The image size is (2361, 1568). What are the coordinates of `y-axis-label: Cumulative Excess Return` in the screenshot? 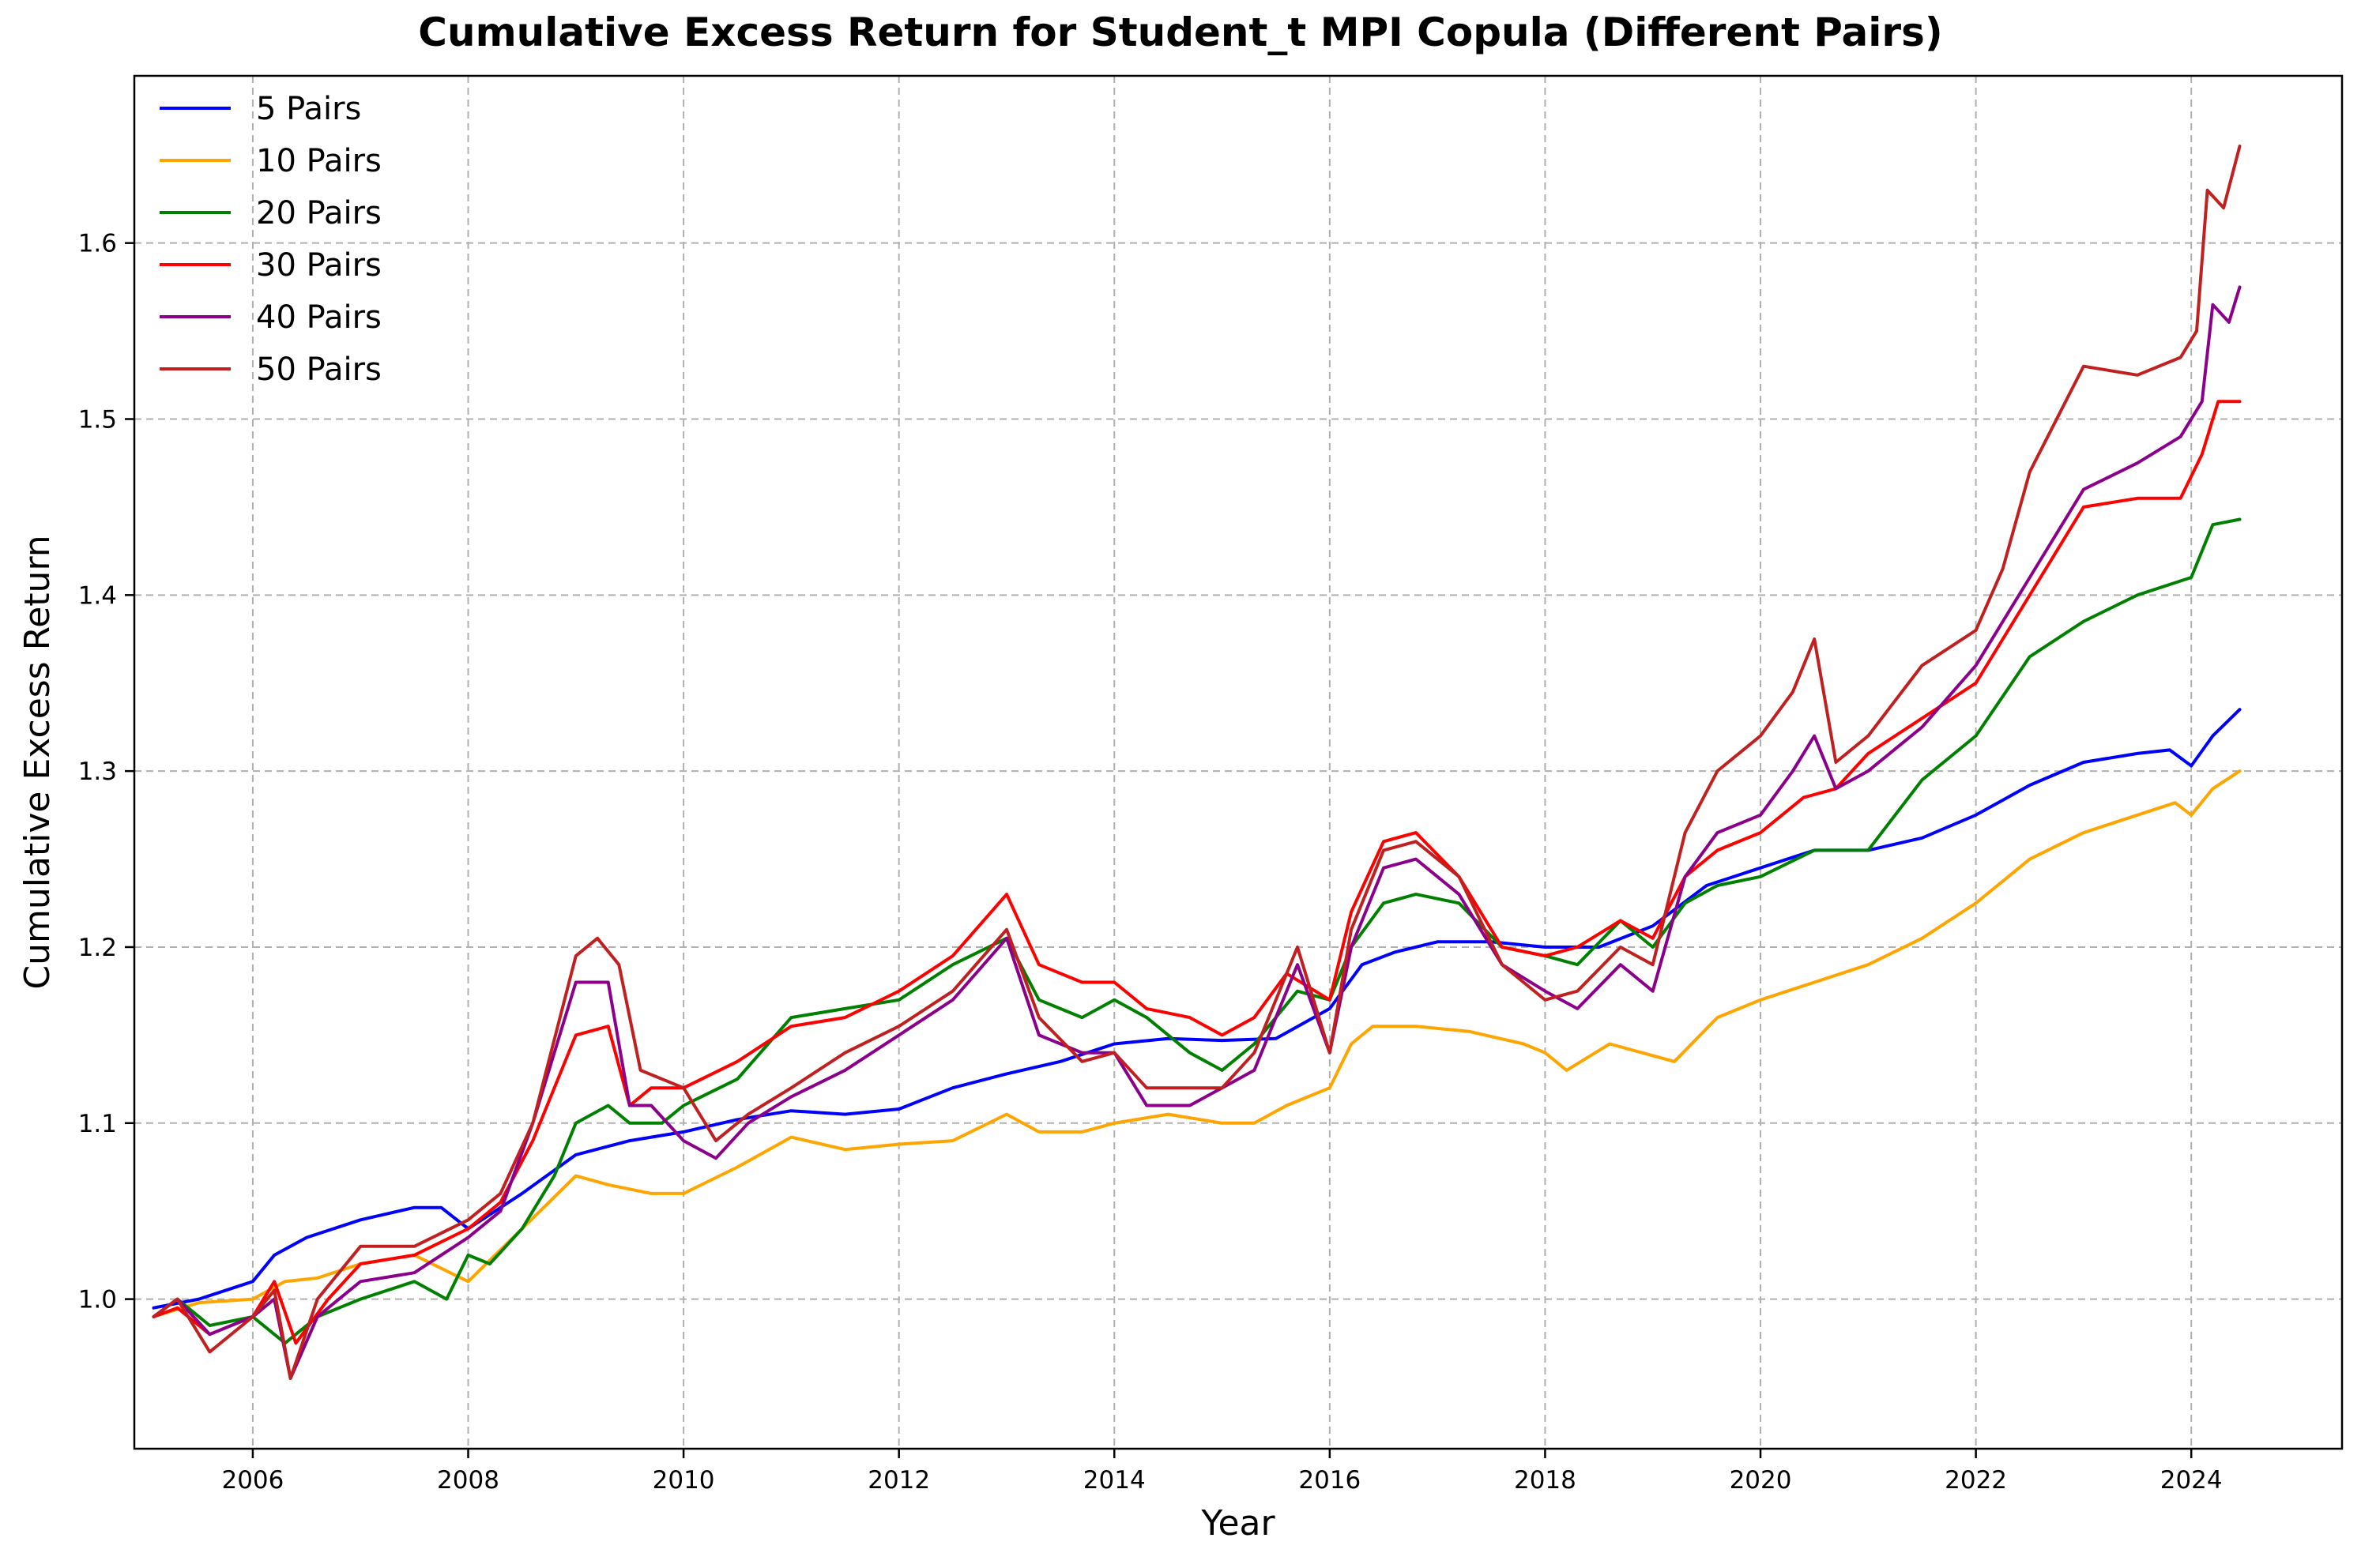 It's located at (38, 762).